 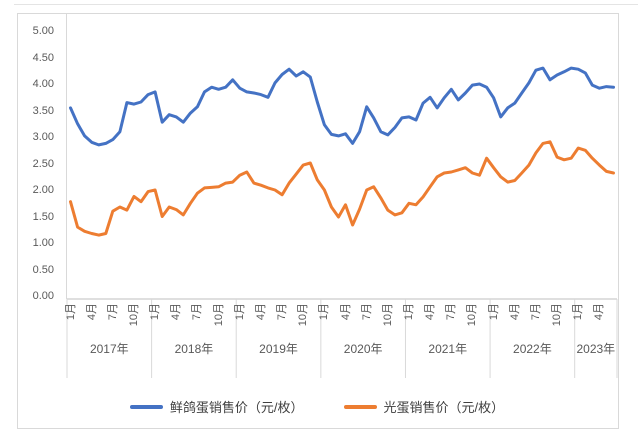 I want to click on x-axis-year-label: 2020年, so click(x=363, y=349).